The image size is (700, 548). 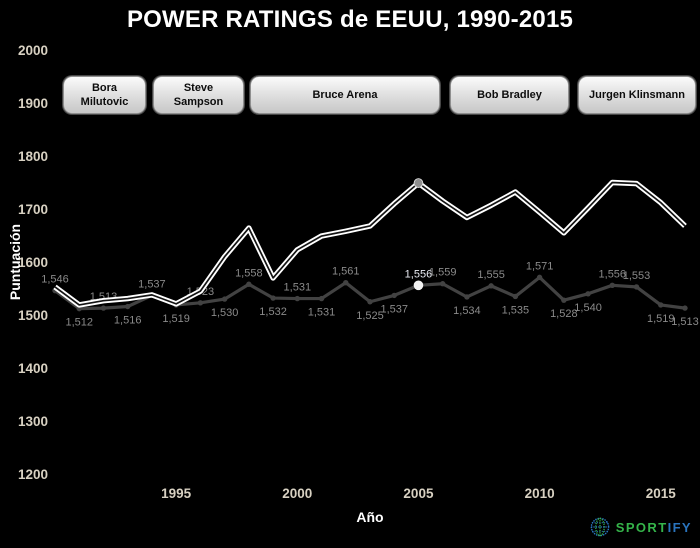 What do you see at coordinates (564, 314) in the screenshot?
I see `gray-series-data-label: 1,528` at bounding box center [564, 314].